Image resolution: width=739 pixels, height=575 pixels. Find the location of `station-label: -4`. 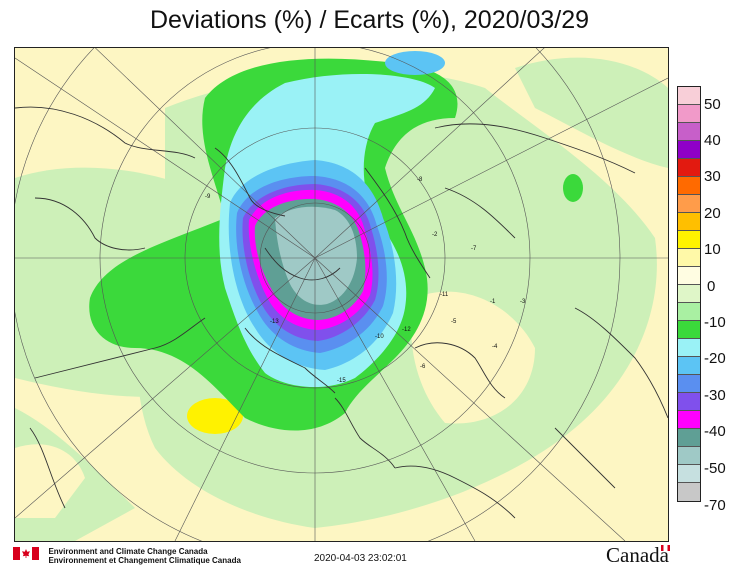

station-label: -4 is located at coordinates (495, 347).